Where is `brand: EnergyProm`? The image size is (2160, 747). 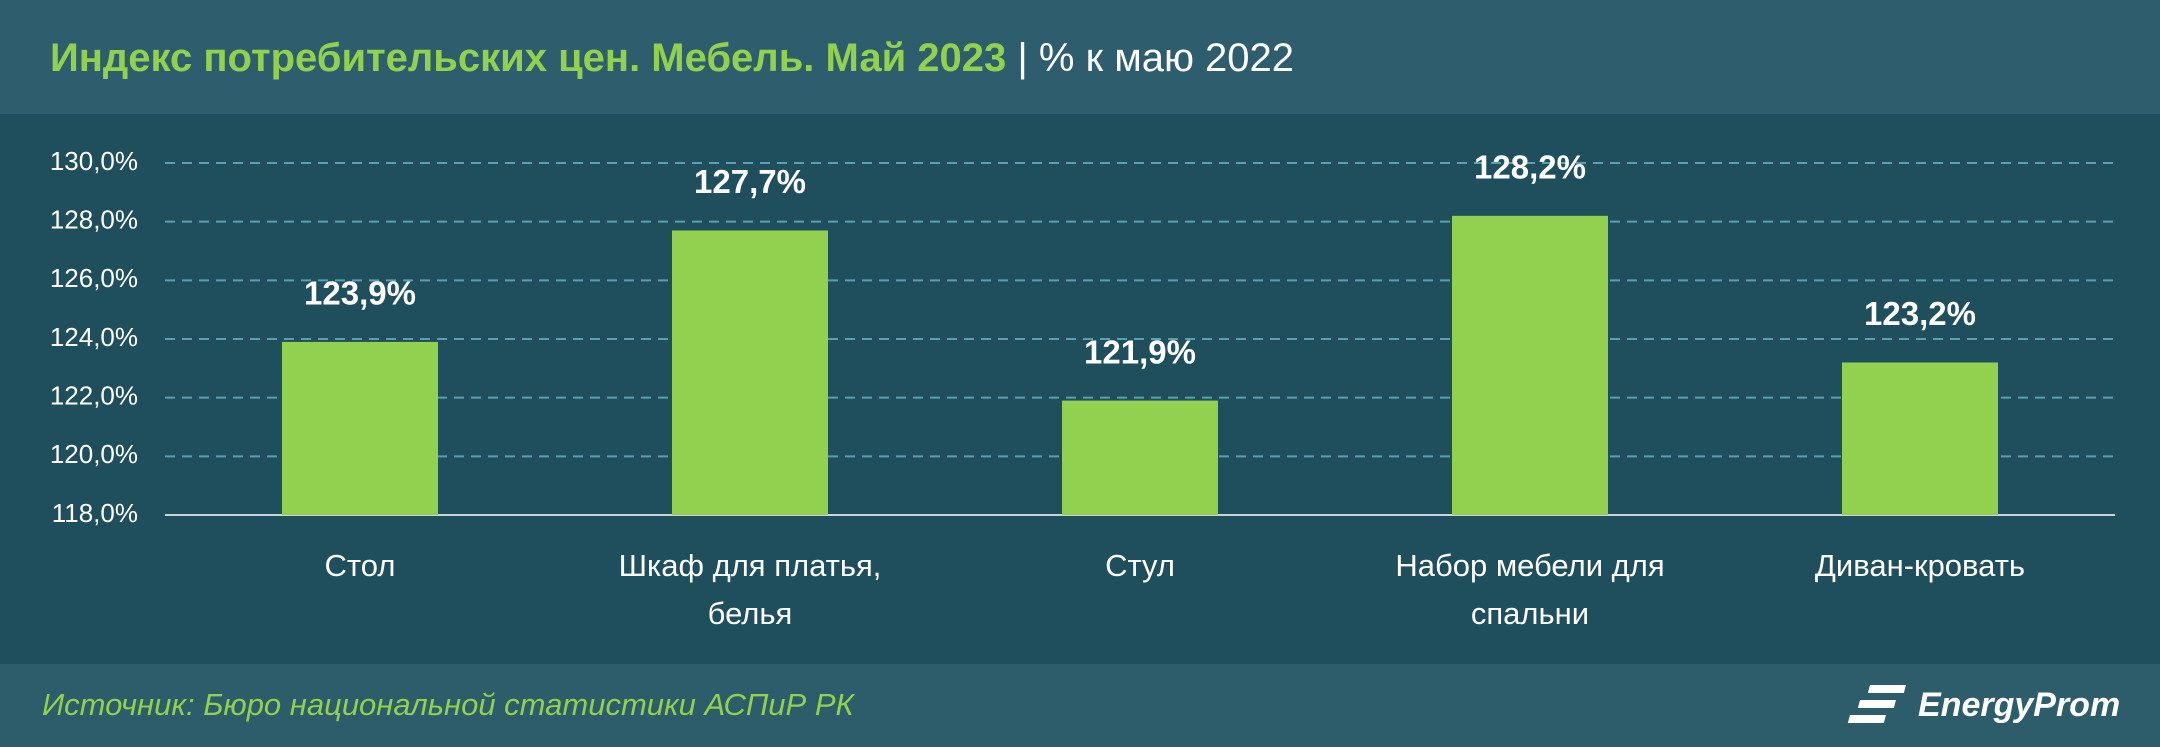 brand: EnergyProm is located at coordinates (2019, 705).